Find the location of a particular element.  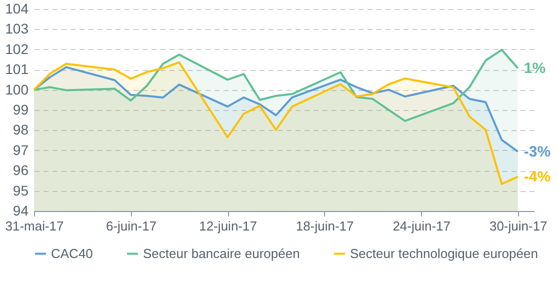

annotation: -3% is located at coordinates (537, 152).